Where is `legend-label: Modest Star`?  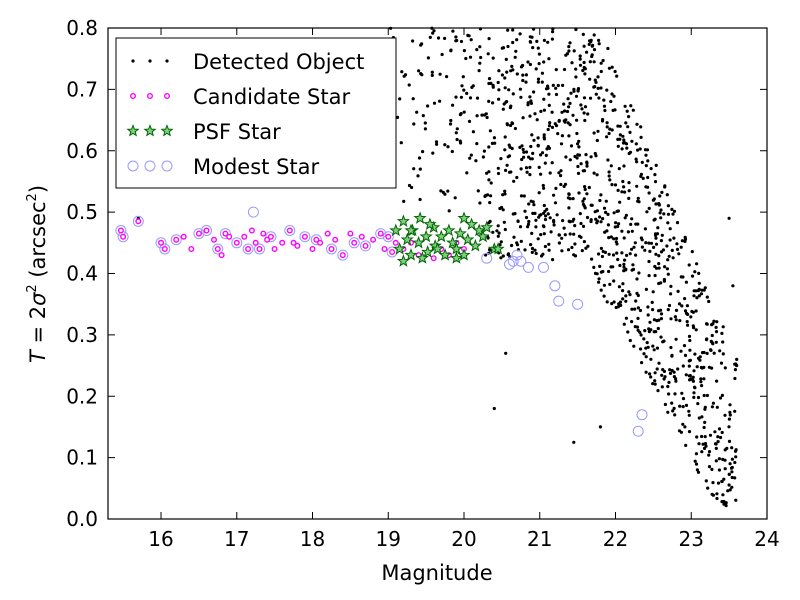
legend-label: Modest Star is located at coordinates (256, 167).